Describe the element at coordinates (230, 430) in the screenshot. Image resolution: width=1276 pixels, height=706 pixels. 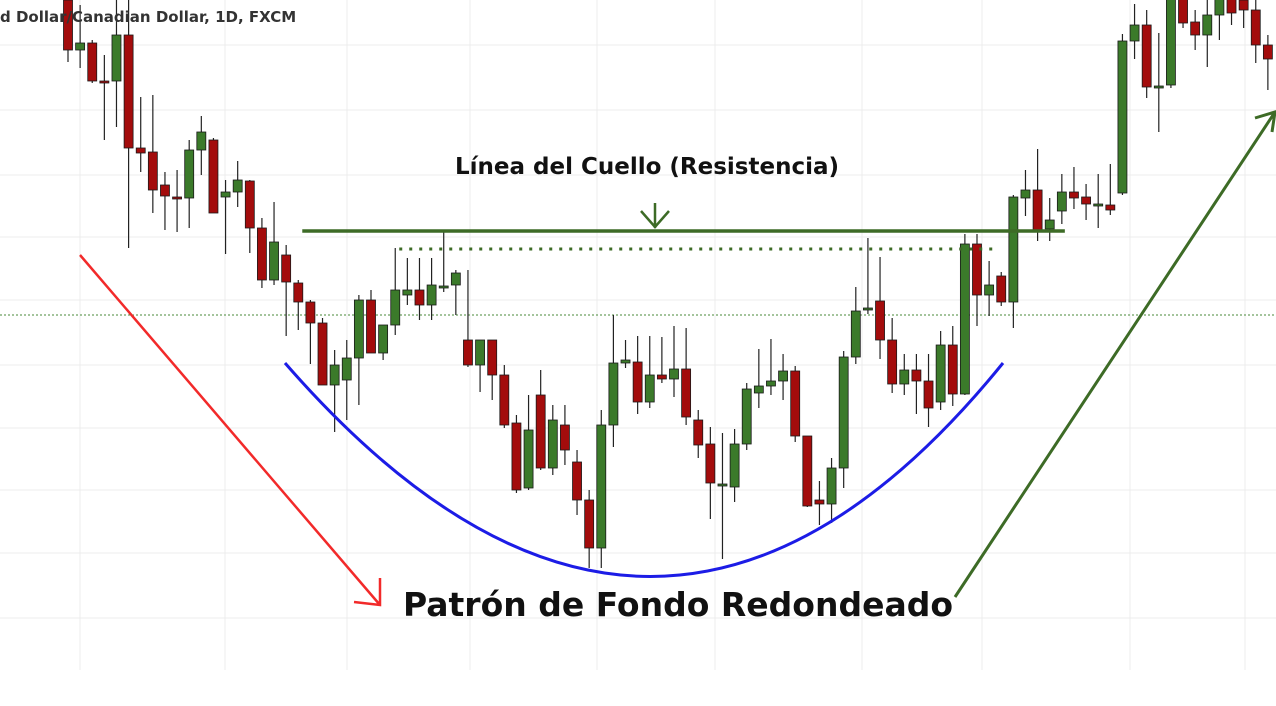
I see `downtrend-arrow` at that location.